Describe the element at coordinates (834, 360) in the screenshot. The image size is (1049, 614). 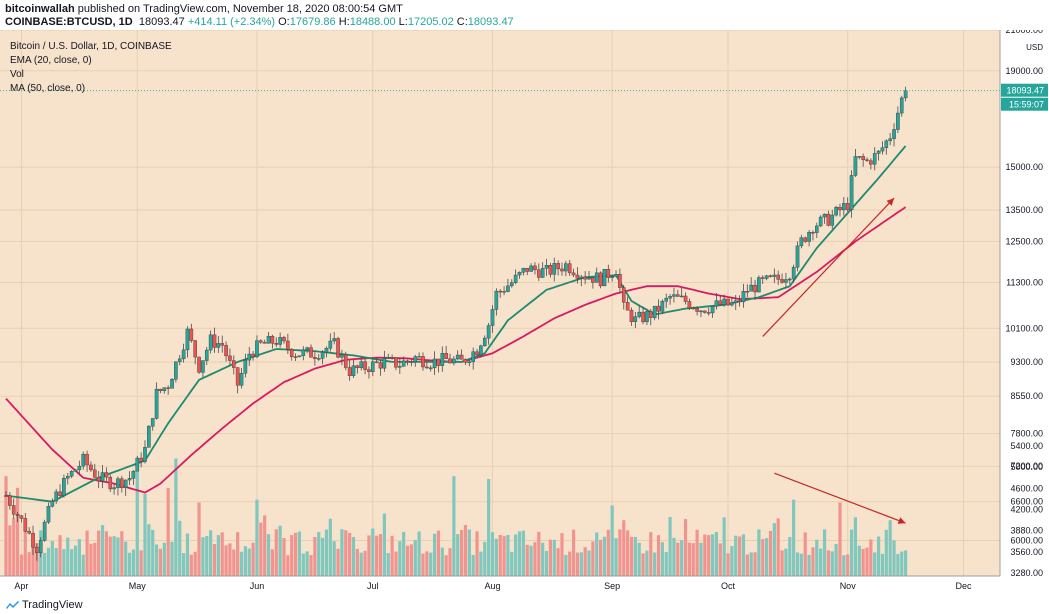
I see `trend-arrows` at that location.